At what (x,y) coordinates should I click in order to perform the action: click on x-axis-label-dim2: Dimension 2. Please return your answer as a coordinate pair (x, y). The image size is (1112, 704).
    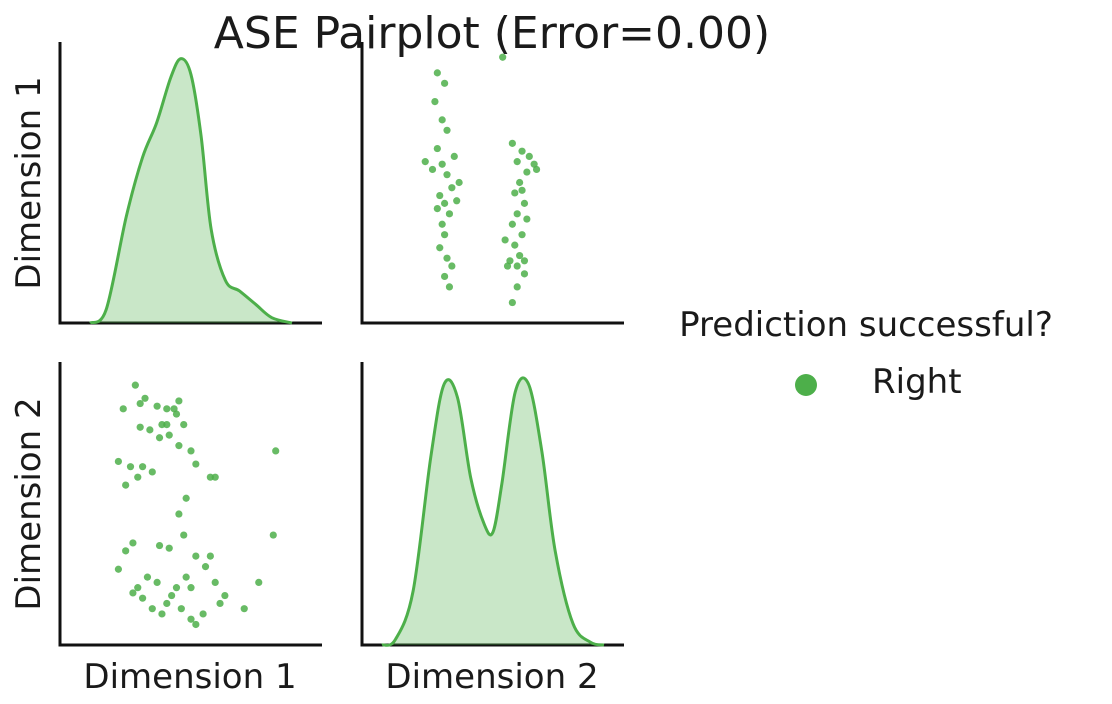
    Looking at the image, I should click on (491, 677).